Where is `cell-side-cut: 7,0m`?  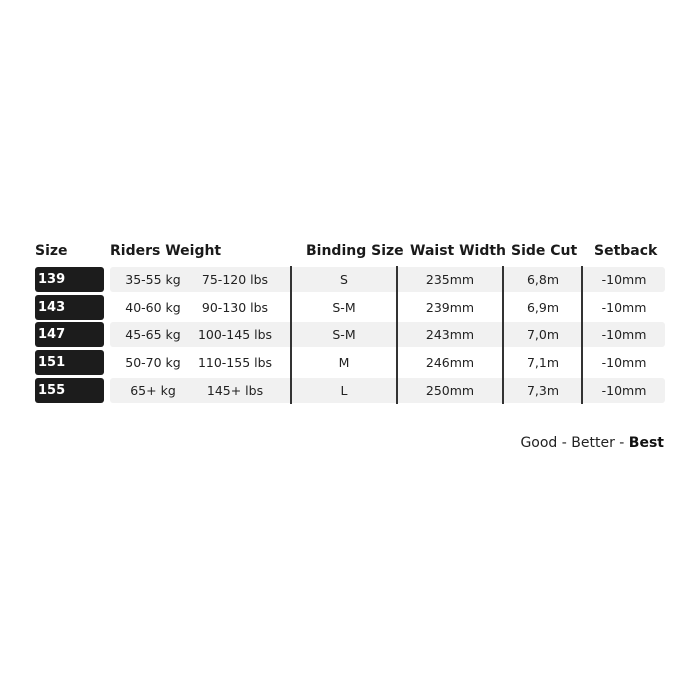
cell-side-cut: 7,0m is located at coordinates (543, 335).